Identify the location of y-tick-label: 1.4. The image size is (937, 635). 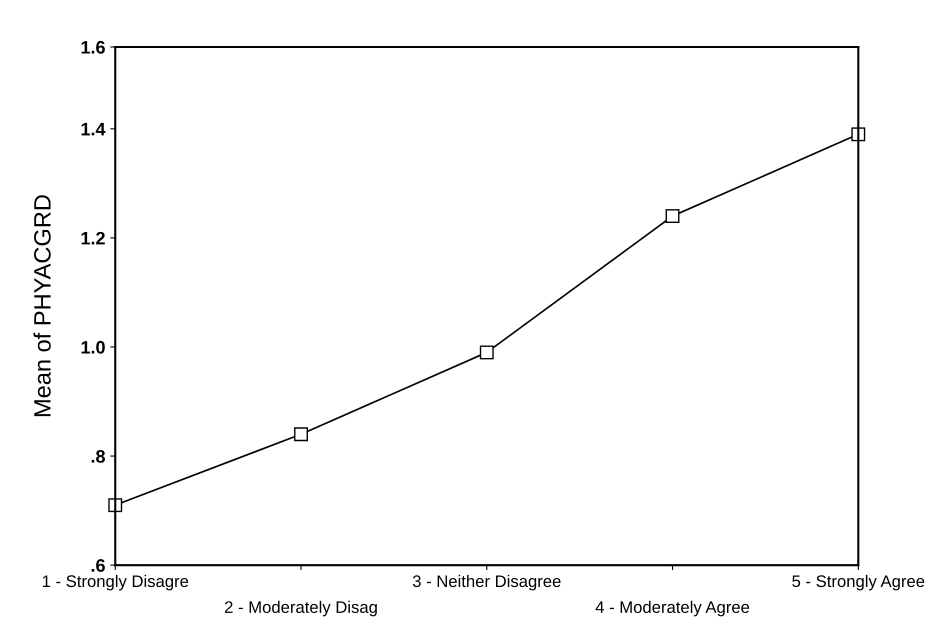
(94, 129).